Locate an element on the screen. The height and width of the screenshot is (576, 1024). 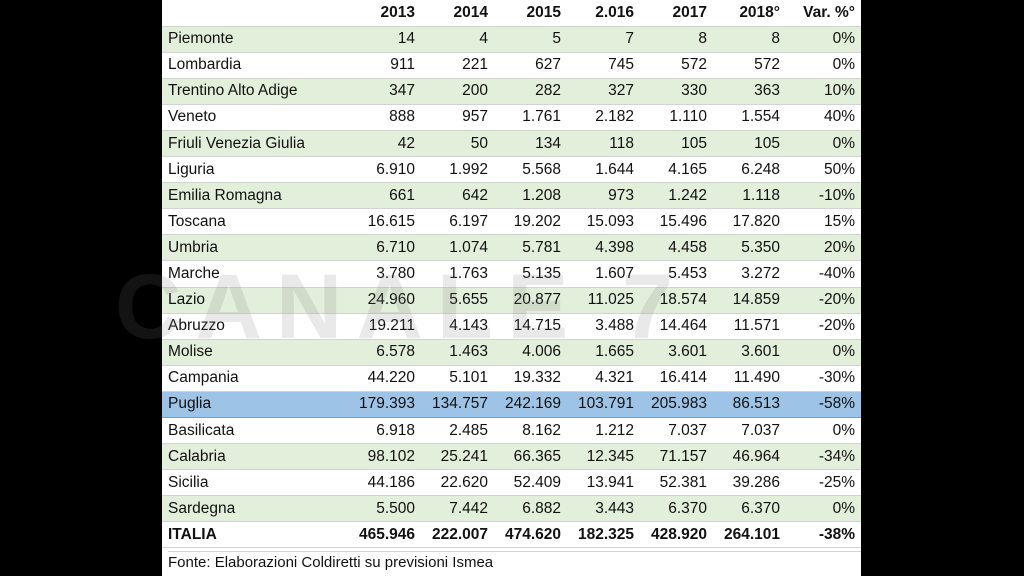
value-cell: 1.212 is located at coordinates (603, 431).